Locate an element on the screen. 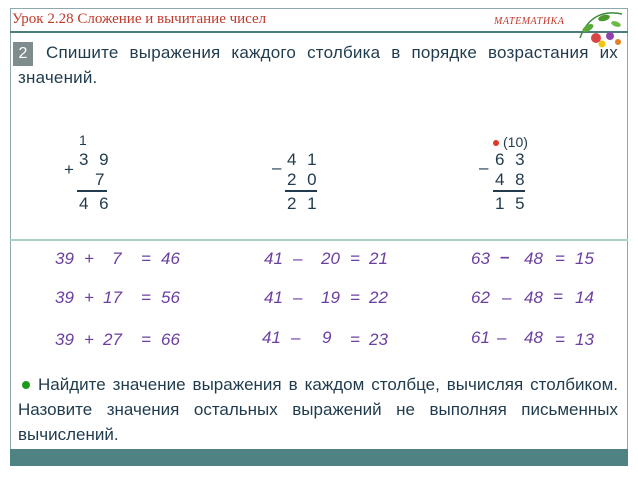 Image resolution: width=638 pixels, height=479 pixels. plus-sign: + is located at coordinates (70, 169).